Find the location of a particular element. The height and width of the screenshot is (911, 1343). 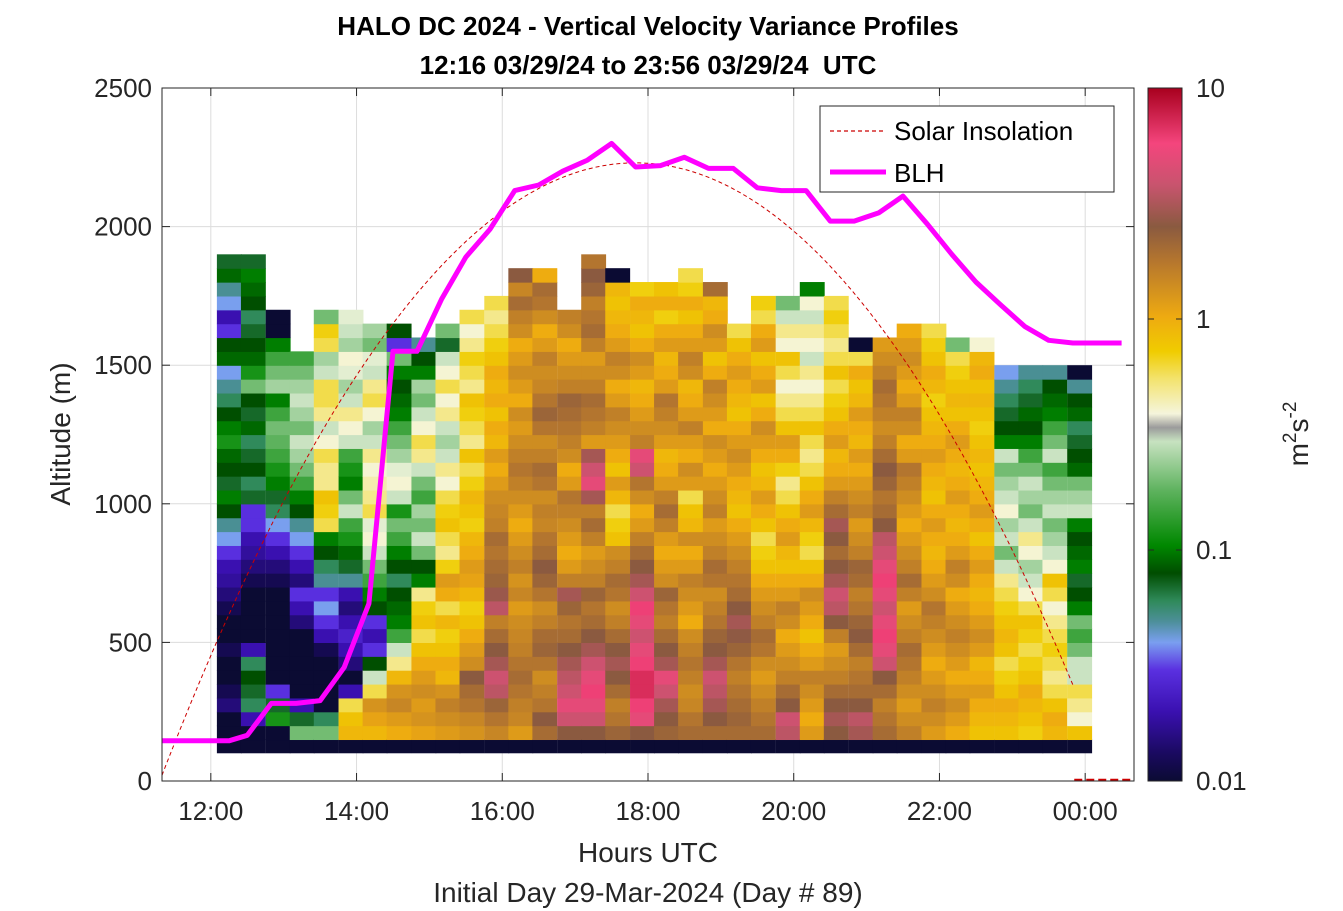

x-tick-label: 12:00 is located at coordinates (210, 811).